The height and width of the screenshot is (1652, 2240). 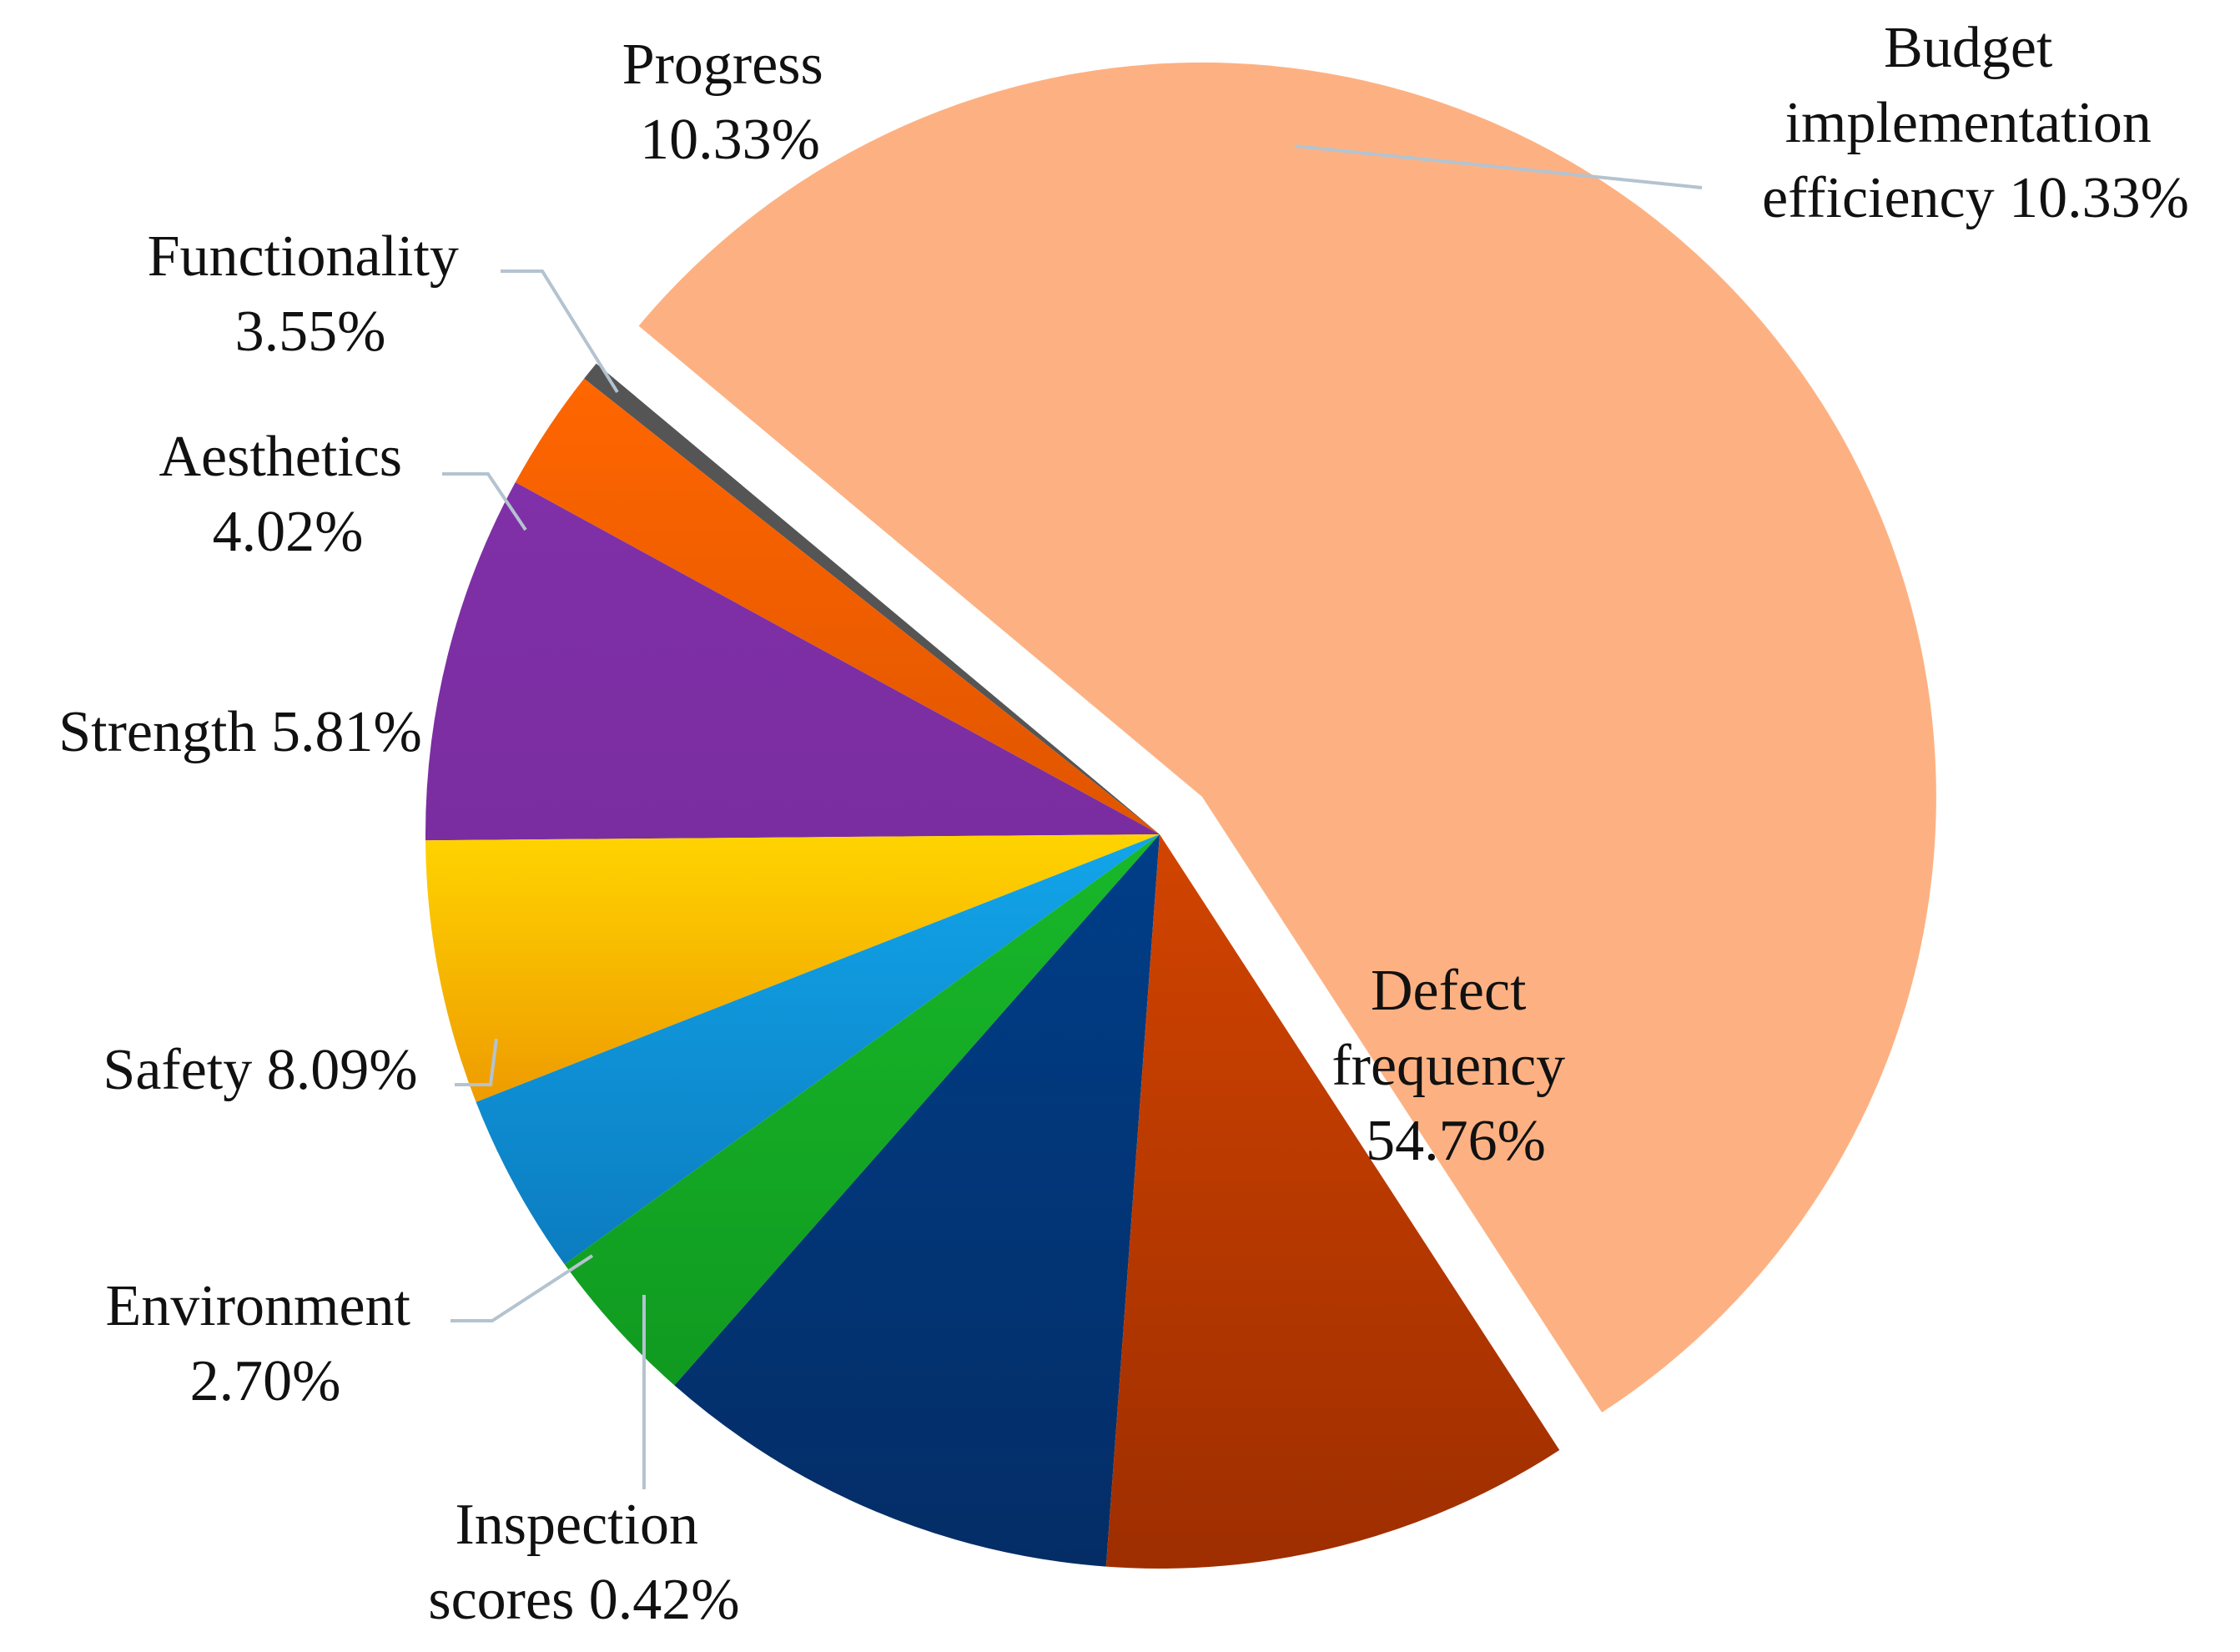 I want to click on slice-environment, so click(x=837, y=606).